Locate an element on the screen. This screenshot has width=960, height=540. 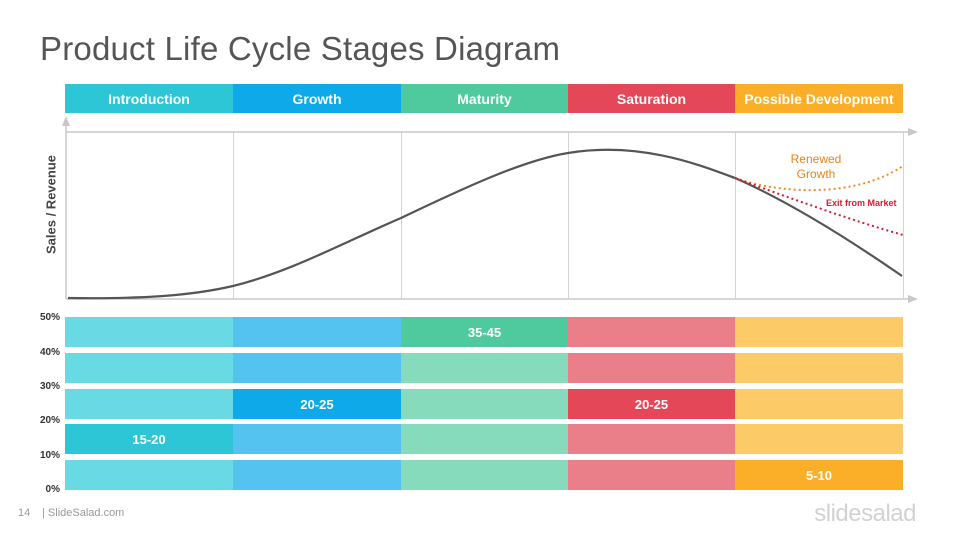
exit-market-curve is located at coordinates (819, 206).